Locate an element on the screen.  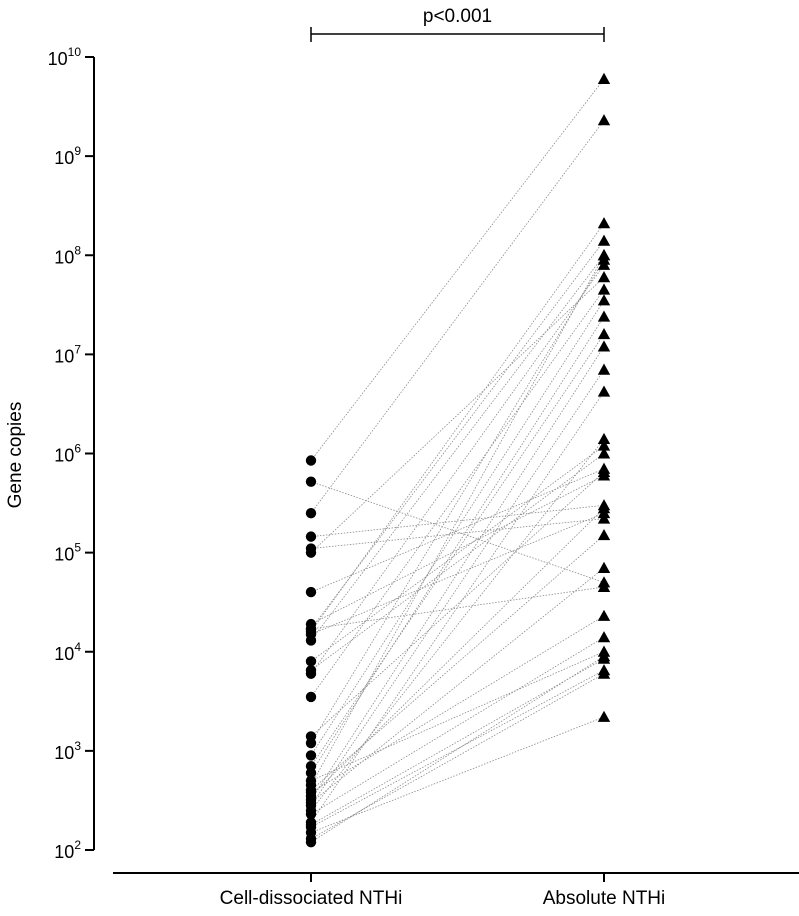
y-tick-label-3: 10⁵ is located at coordinates (67, 553).